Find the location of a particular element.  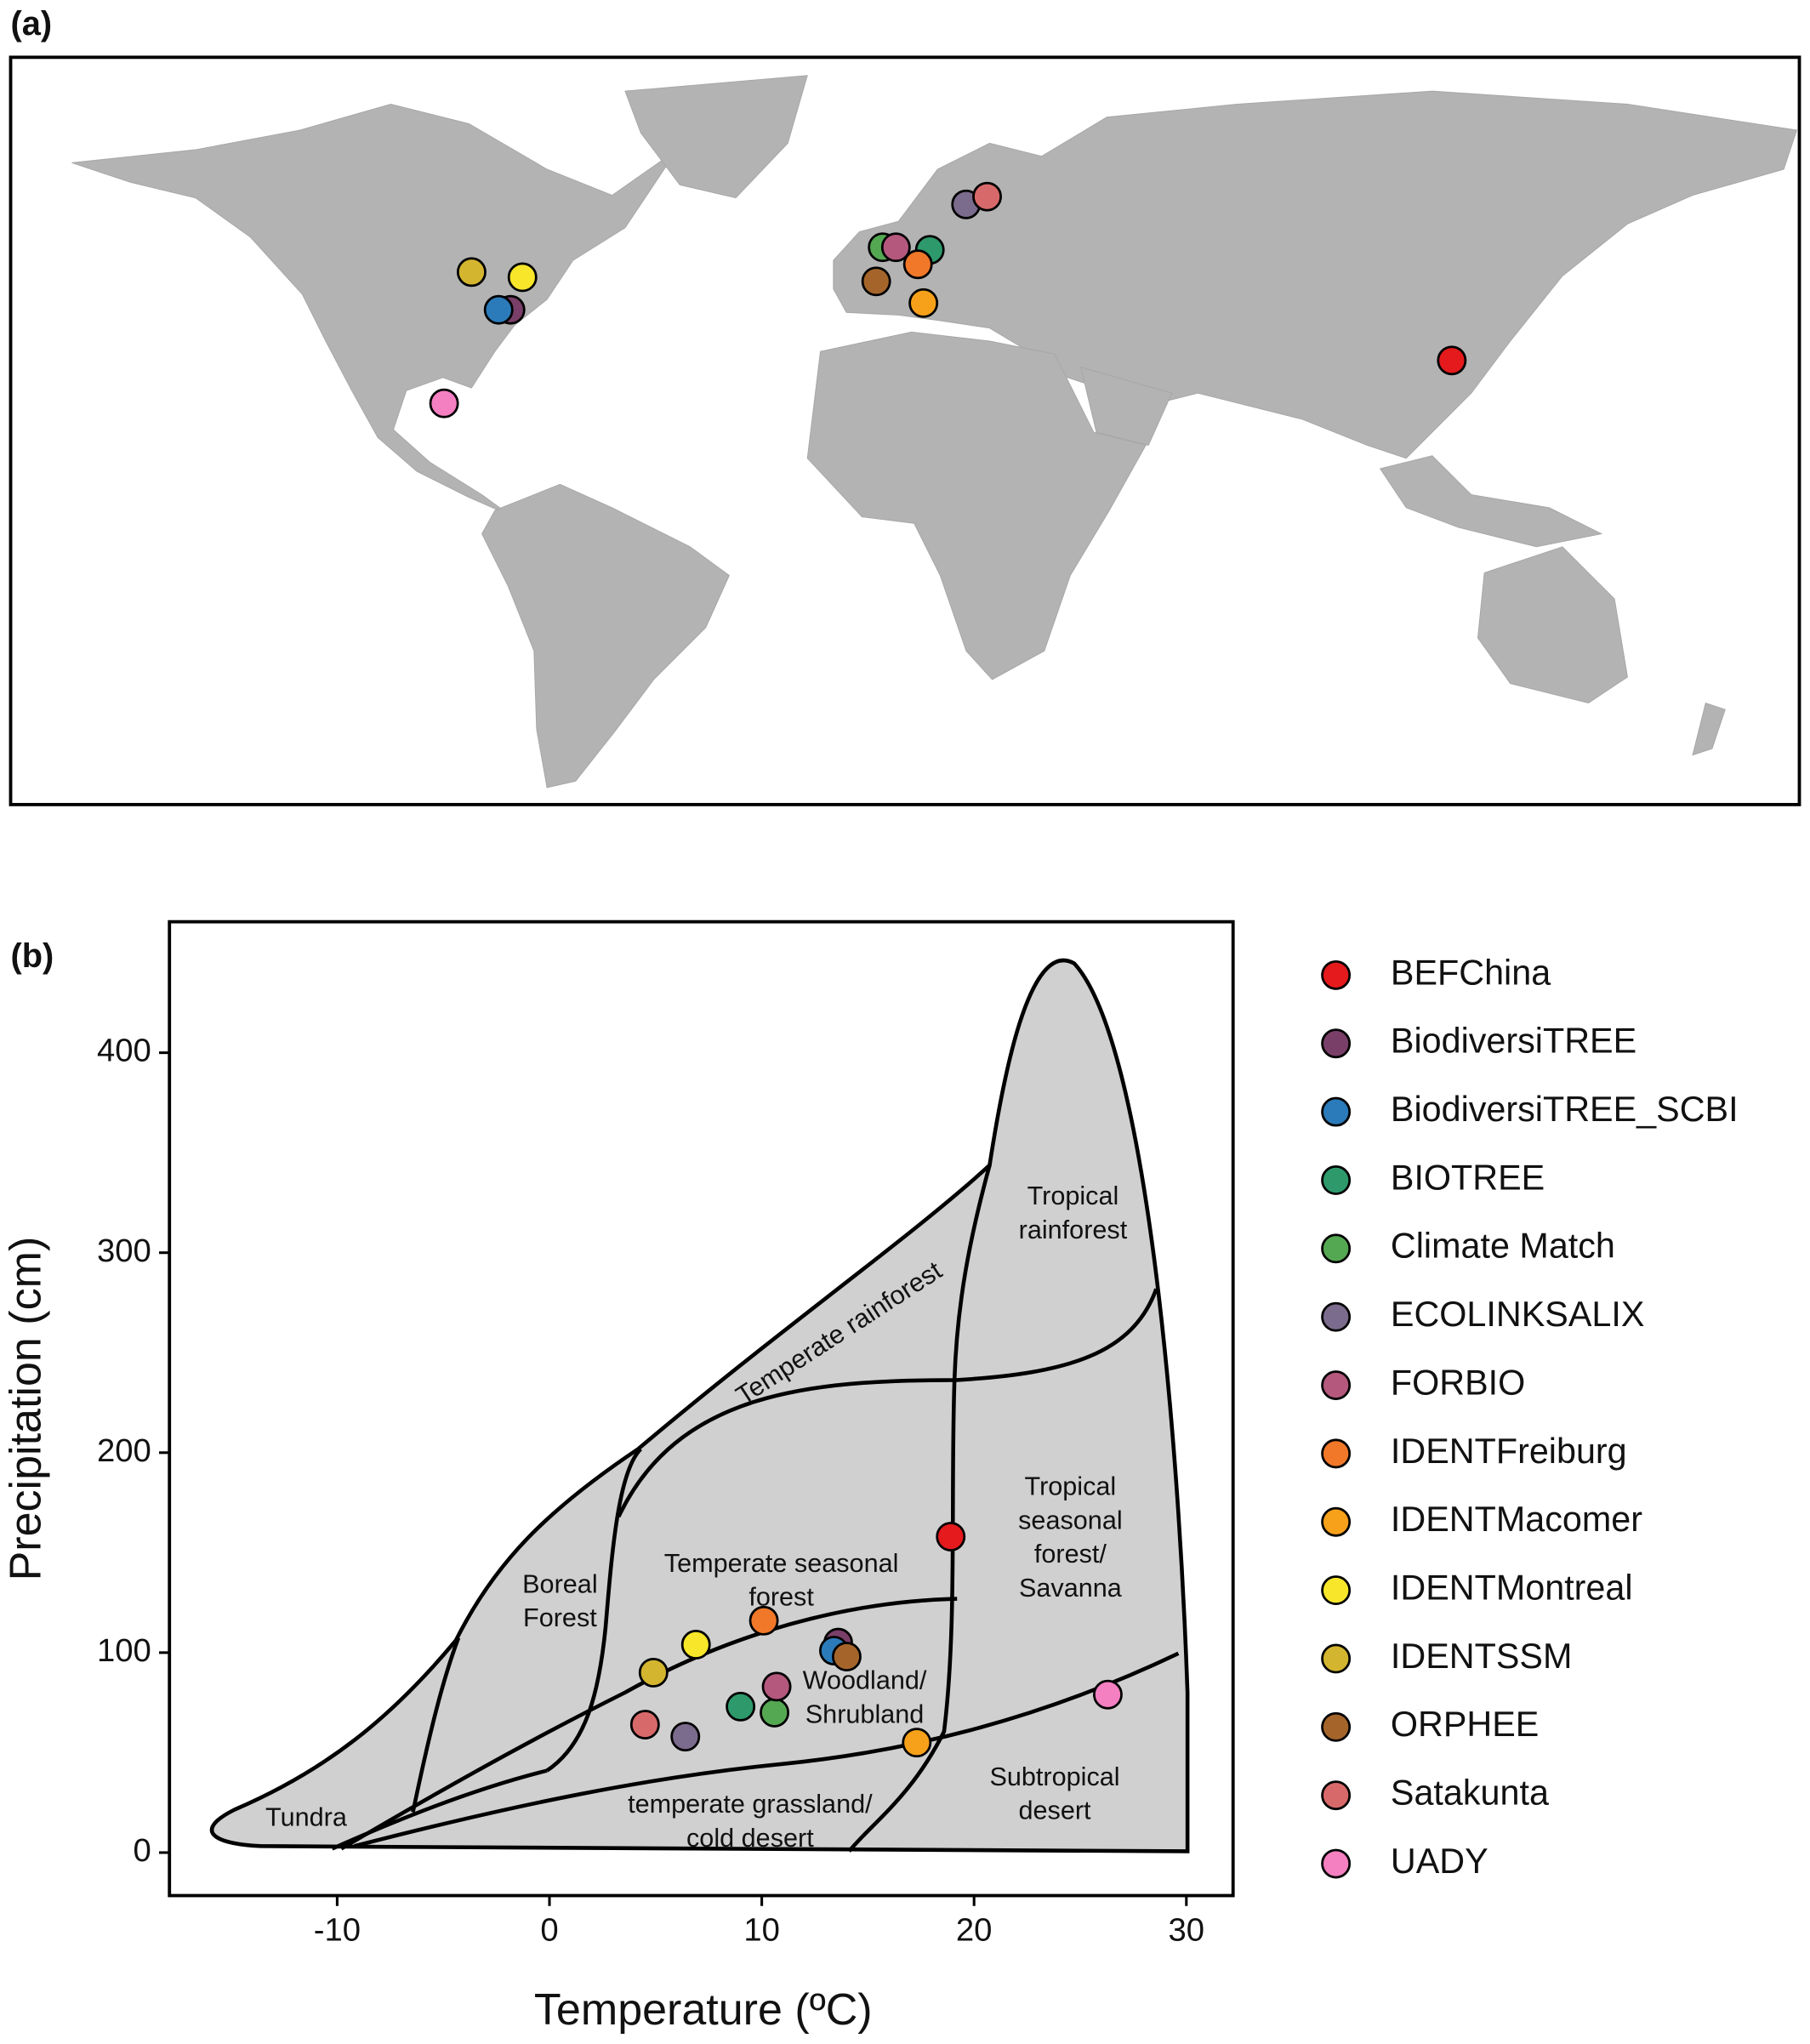

south-america is located at coordinates (605, 636).